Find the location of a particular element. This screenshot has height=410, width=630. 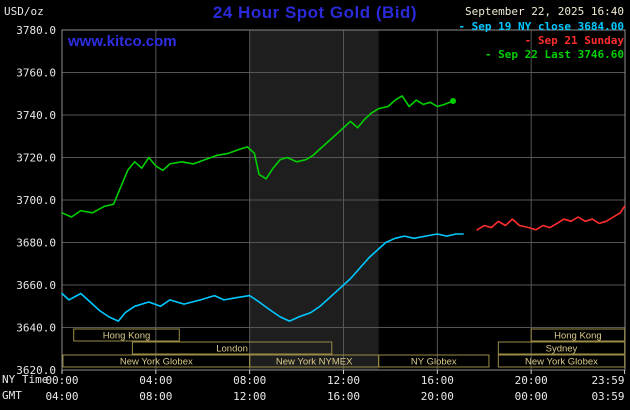

y-axis-units-label: USD/oz is located at coordinates (24, 11).